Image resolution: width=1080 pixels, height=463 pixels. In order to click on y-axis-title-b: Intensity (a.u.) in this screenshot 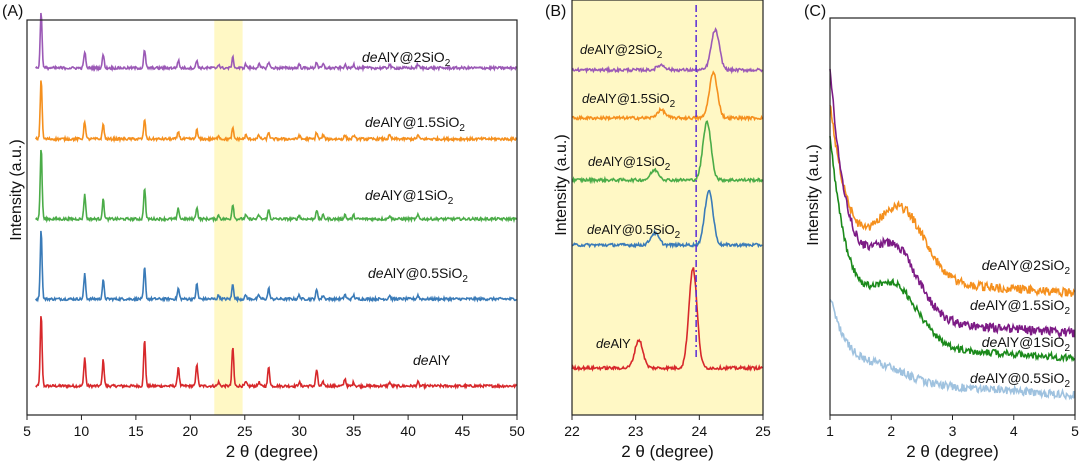, I will do `click(561, 184)`.